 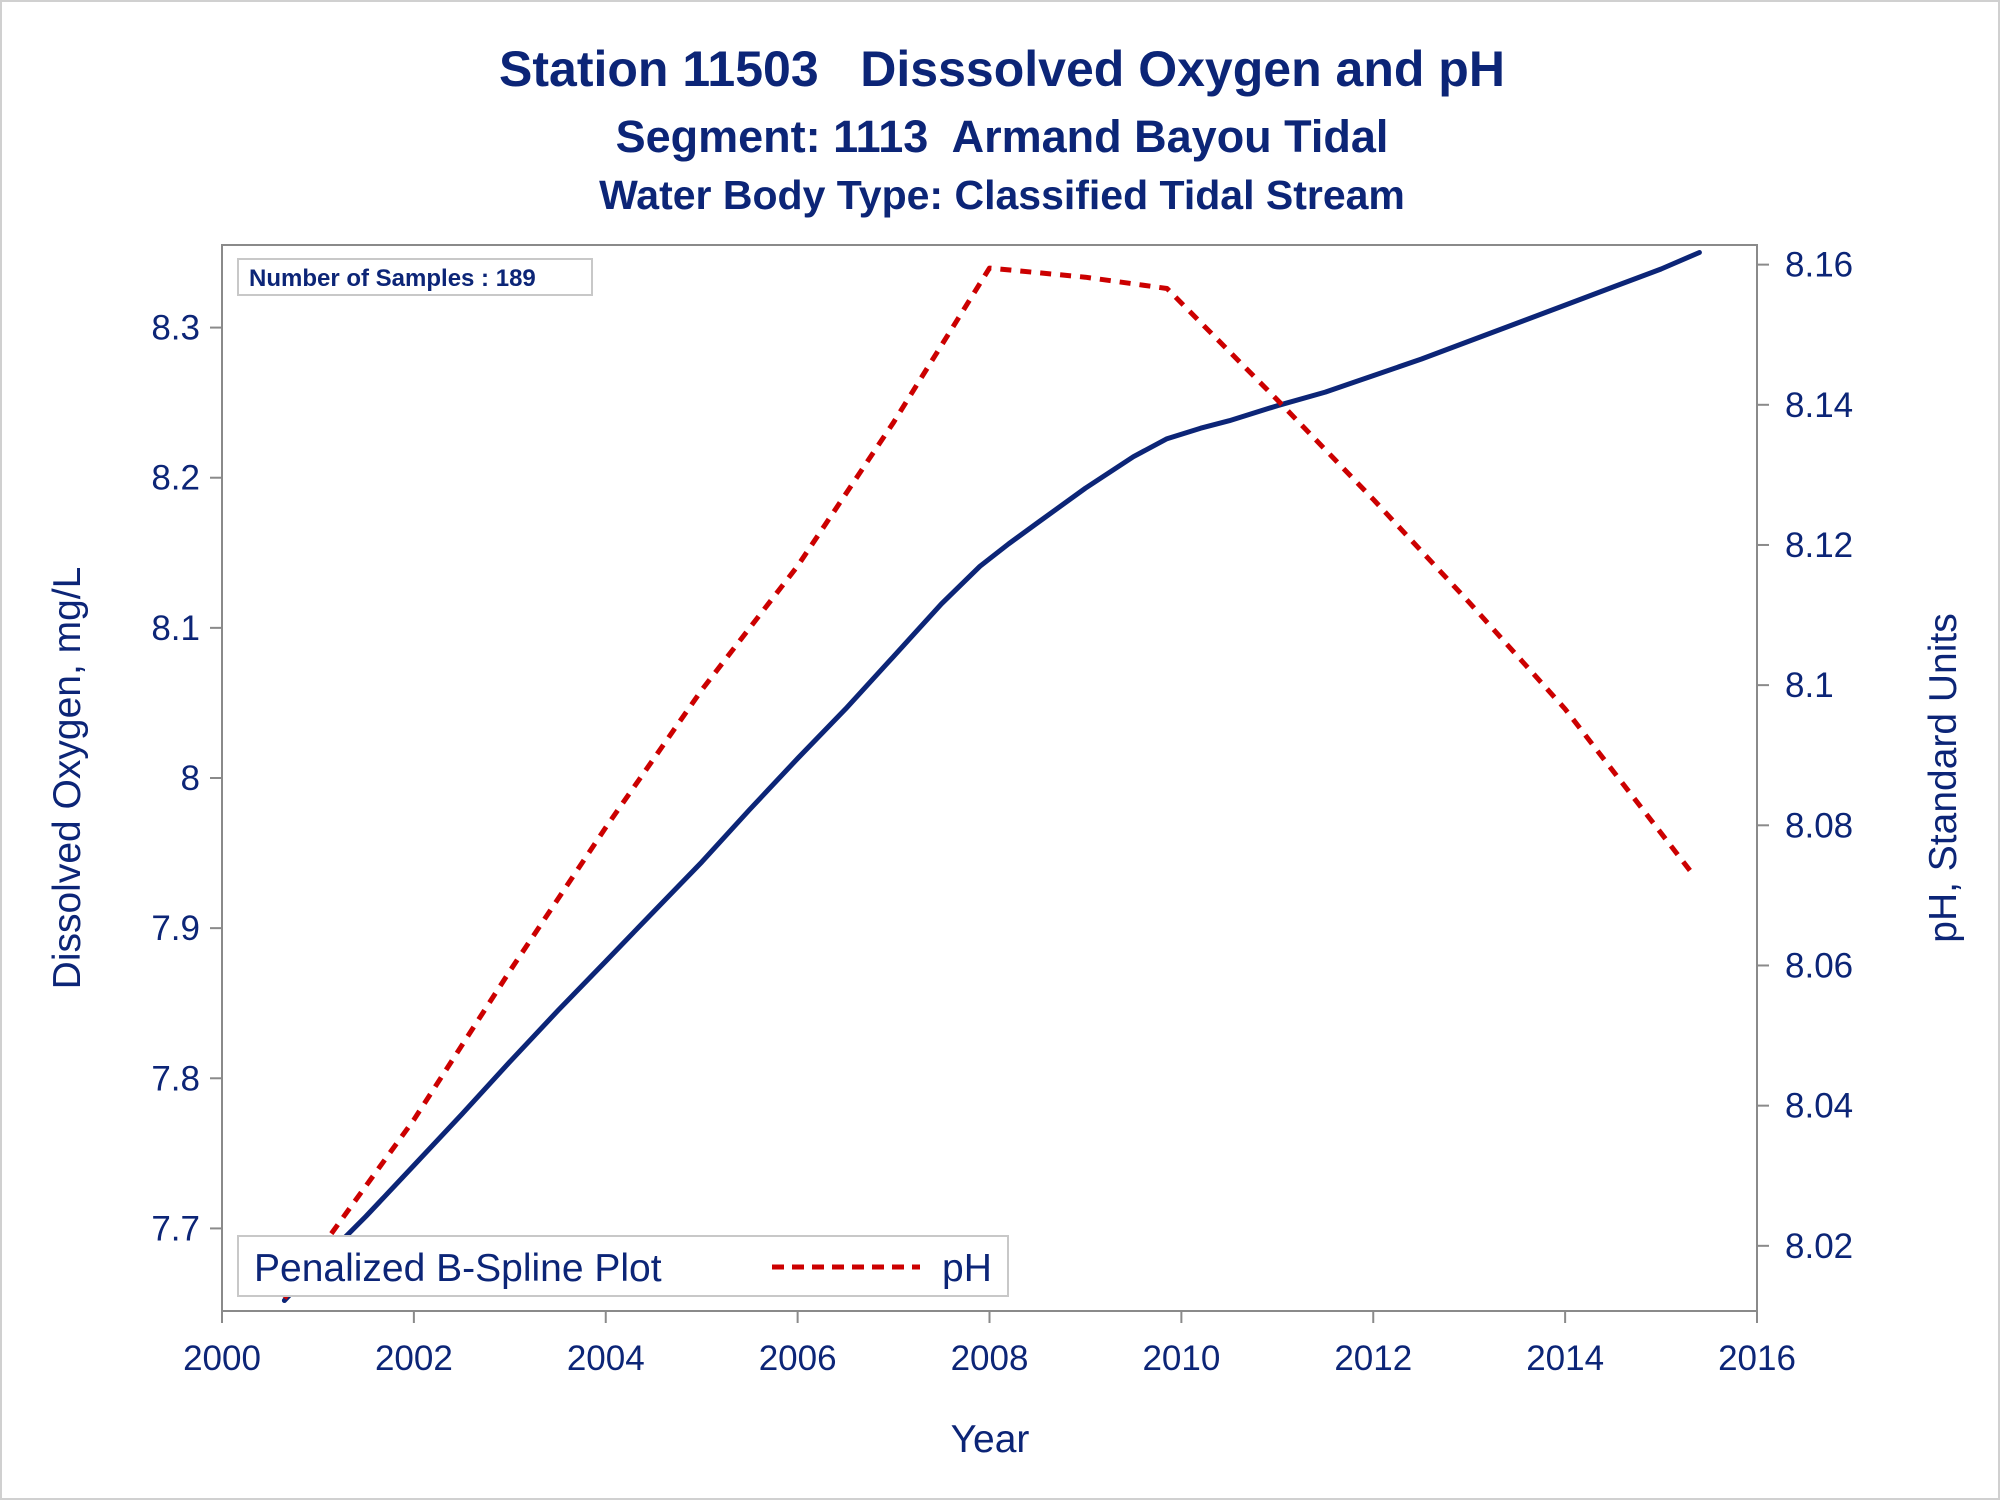 I want to click on x-tick-label: 2004, so click(x=606, y=1358).